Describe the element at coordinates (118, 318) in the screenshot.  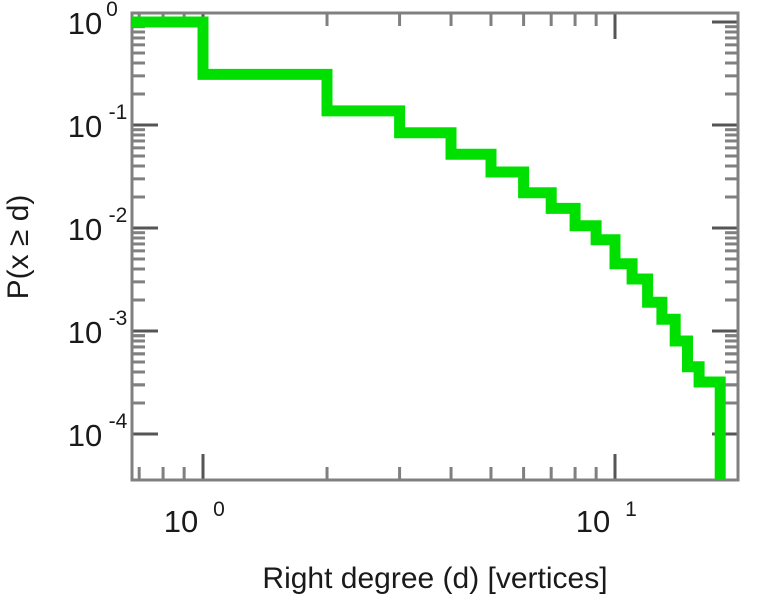
I see `y-tick-label-exponent: -3` at that location.